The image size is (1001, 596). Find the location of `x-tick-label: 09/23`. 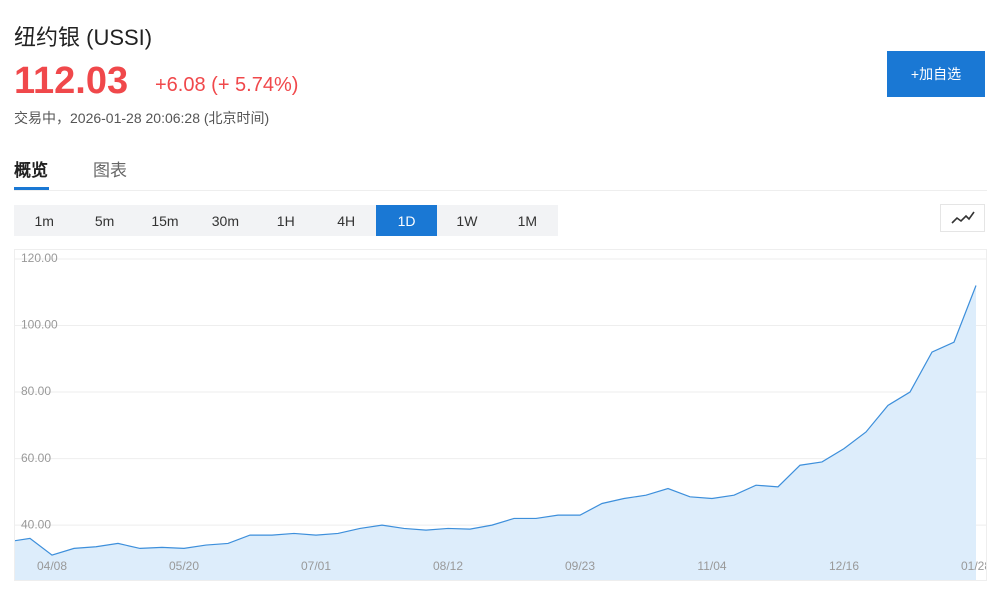

x-tick-label: 09/23 is located at coordinates (580, 566).